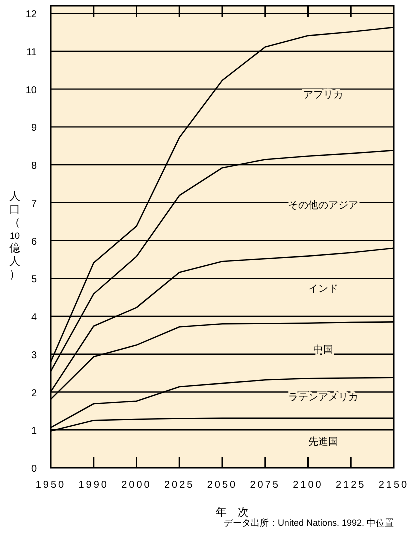 Image resolution: width=418 pixels, height=533 pixels. Describe the element at coordinates (34, 356) in the screenshot. I see `y-tick-label: 3` at that location.